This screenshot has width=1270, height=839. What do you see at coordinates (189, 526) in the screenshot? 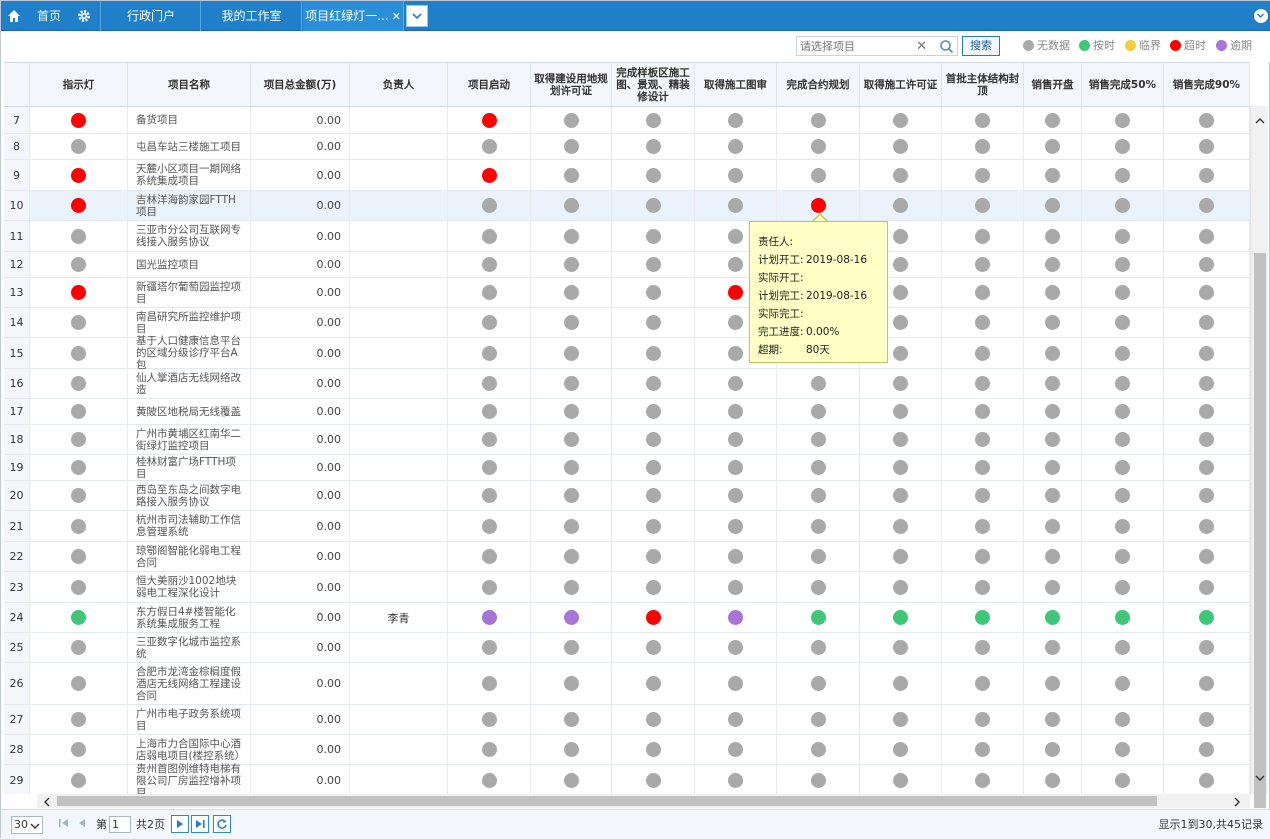
I see `project-name-cell: 杭州市司法辅助工作信息管理系统` at bounding box center [189, 526].